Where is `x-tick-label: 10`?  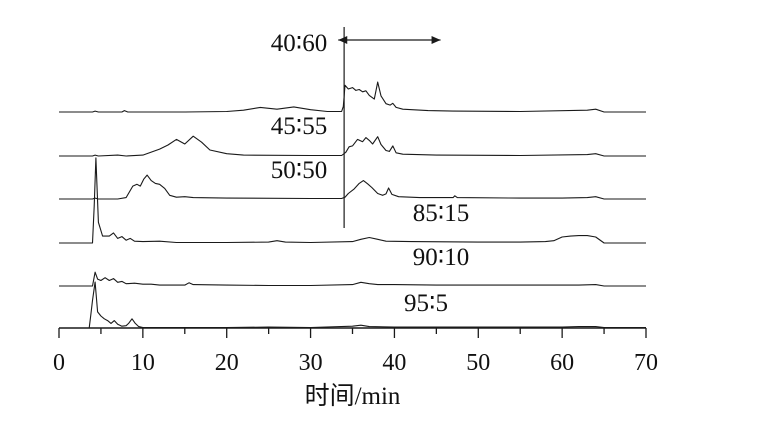
x-tick-label: 10 is located at coordinates (143, 363).